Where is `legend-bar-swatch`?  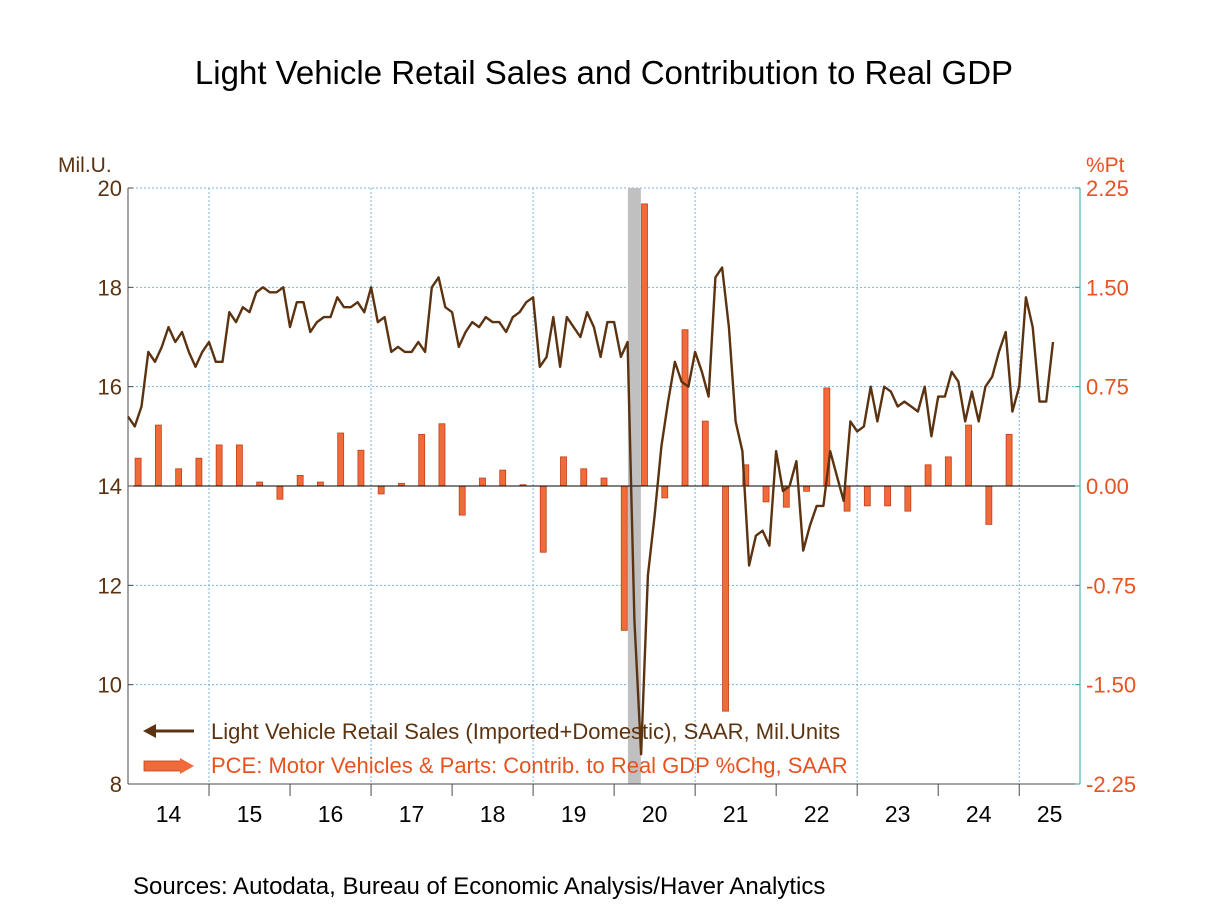 legend-bar-swatch is located at coordinates (164, 766).